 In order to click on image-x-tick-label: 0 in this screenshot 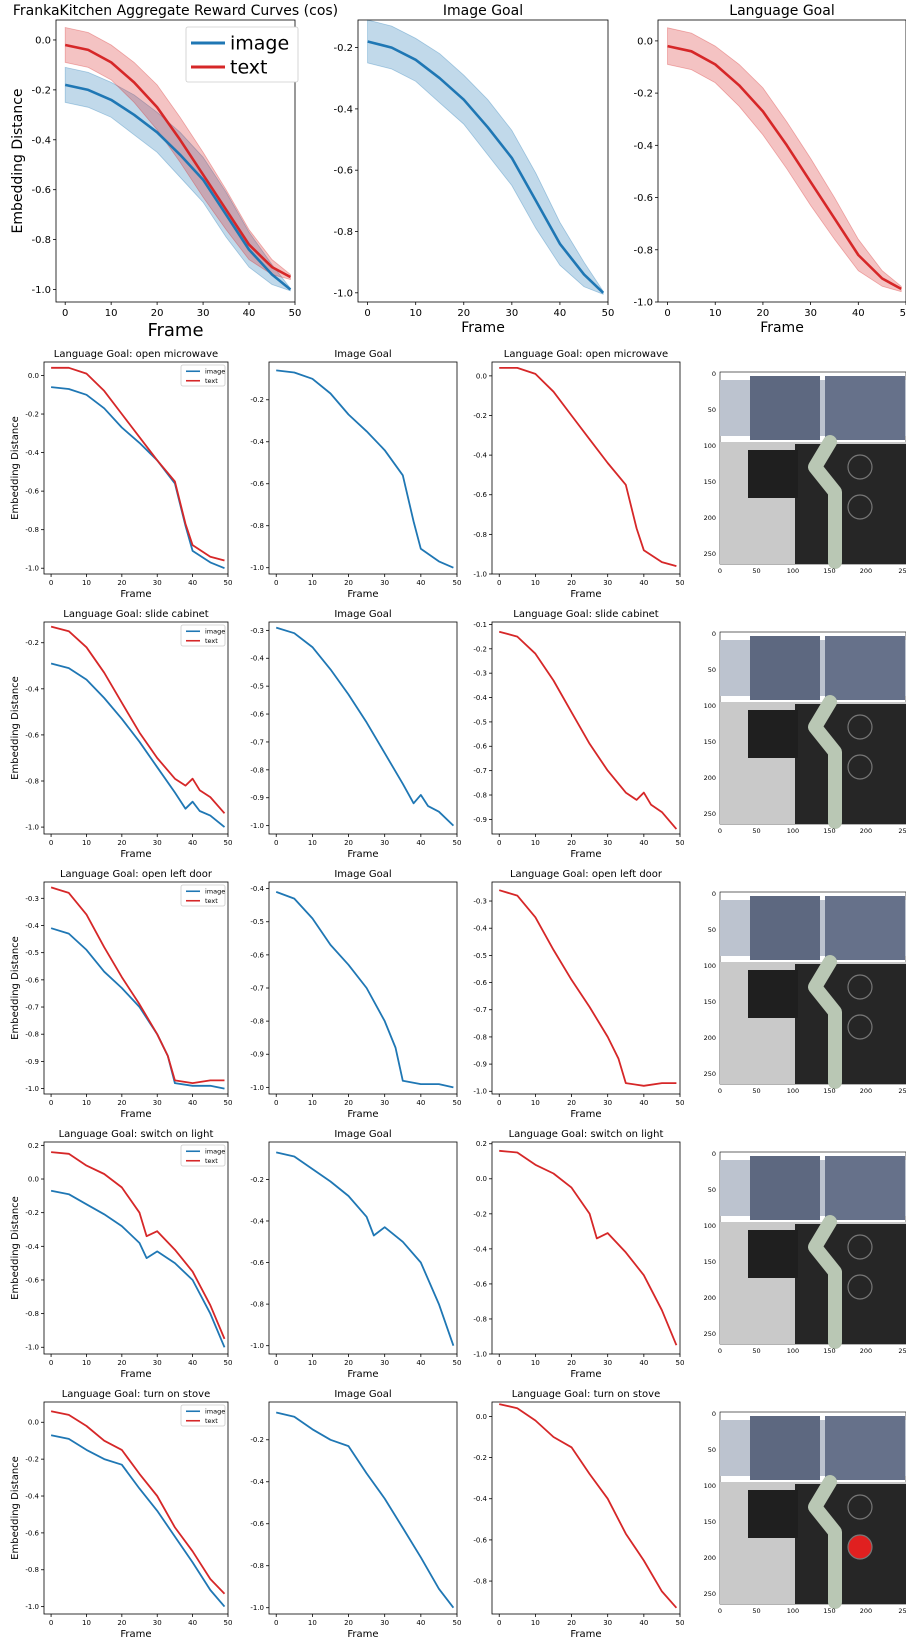, I will do `click(720, 1351)`.